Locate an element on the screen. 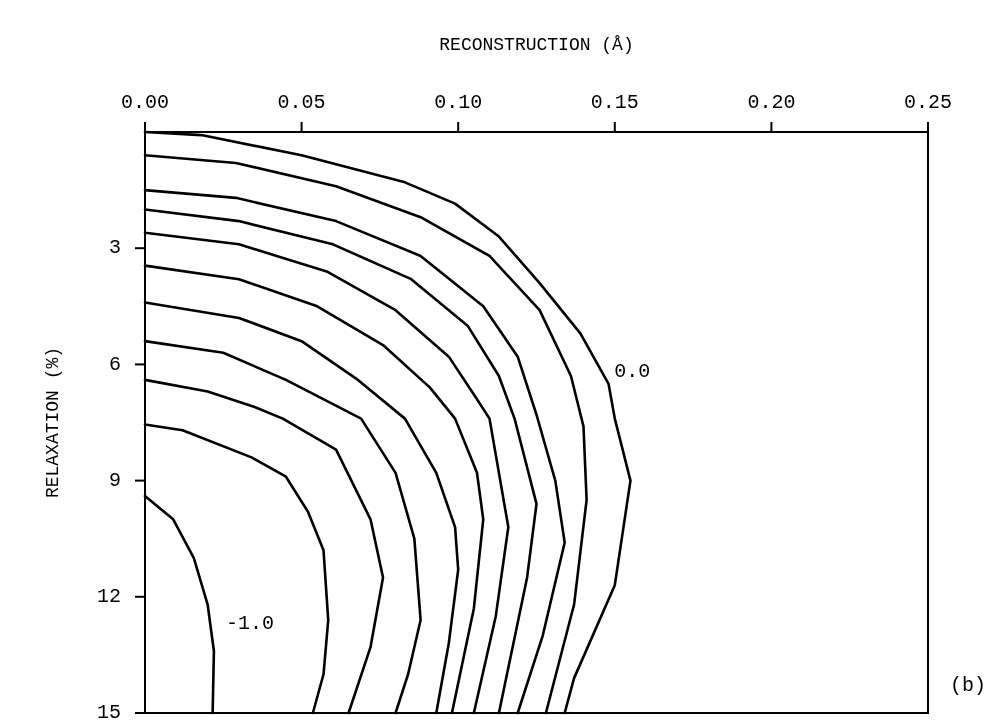 This screenshot has width=1006, height=722. y-tick-label: 9 is located at coordinates (114, 480).